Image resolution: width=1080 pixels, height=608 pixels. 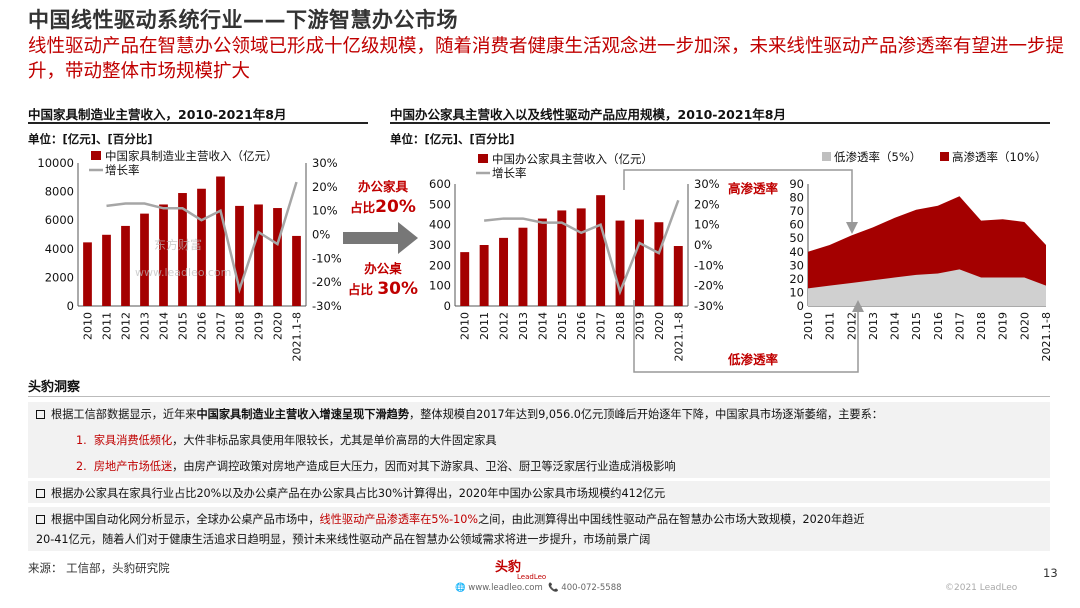 What do you see at coordinates (748, 336) in the screenshot?
I see `low-bracket` at bounding box center [748, 336].